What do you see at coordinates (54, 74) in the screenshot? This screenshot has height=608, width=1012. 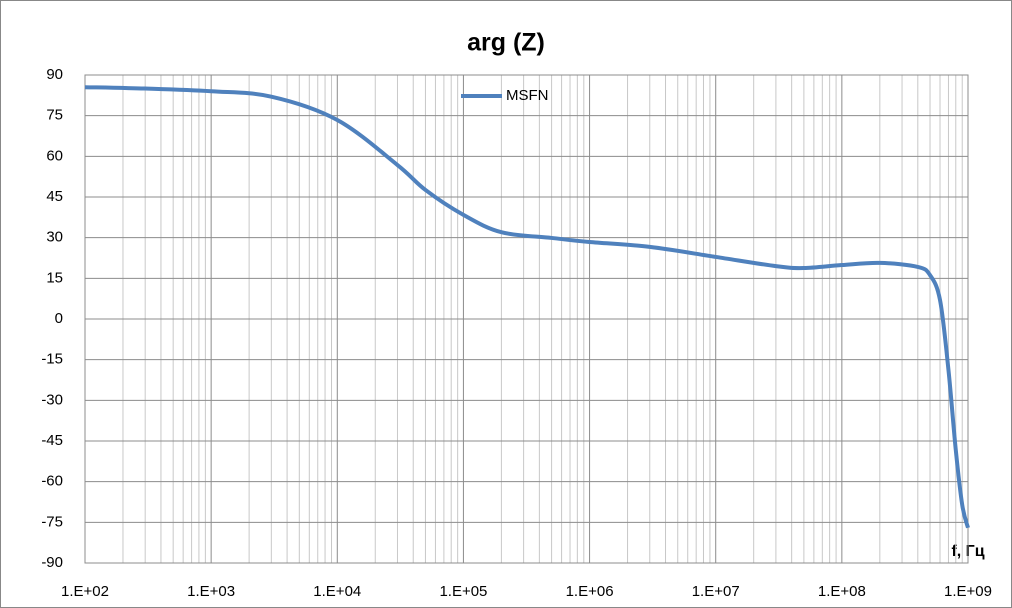 I see `y-tick-label: 90` at bounding box center [54, 74].